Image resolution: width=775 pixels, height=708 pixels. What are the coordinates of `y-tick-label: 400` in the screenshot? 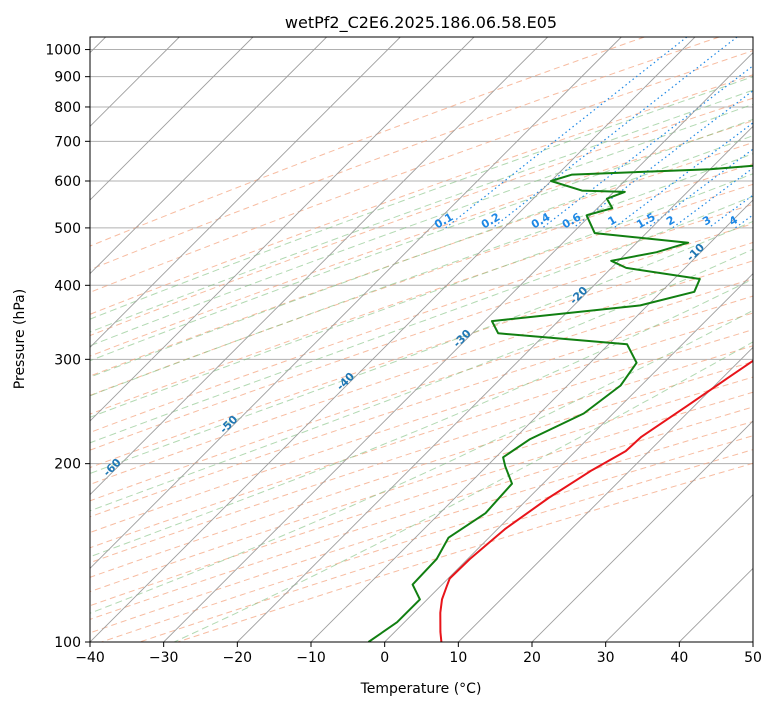 It's located at (67, 286).